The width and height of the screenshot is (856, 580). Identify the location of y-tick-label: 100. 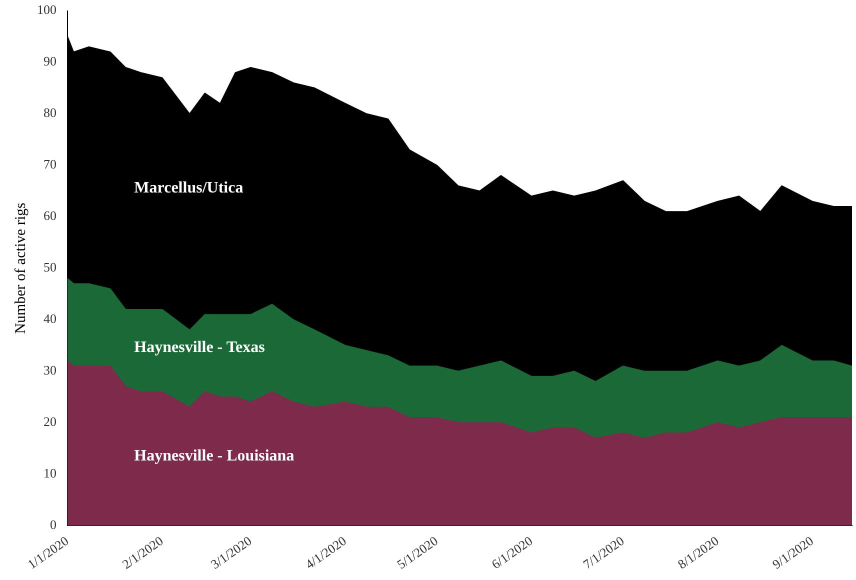
(46, 10).